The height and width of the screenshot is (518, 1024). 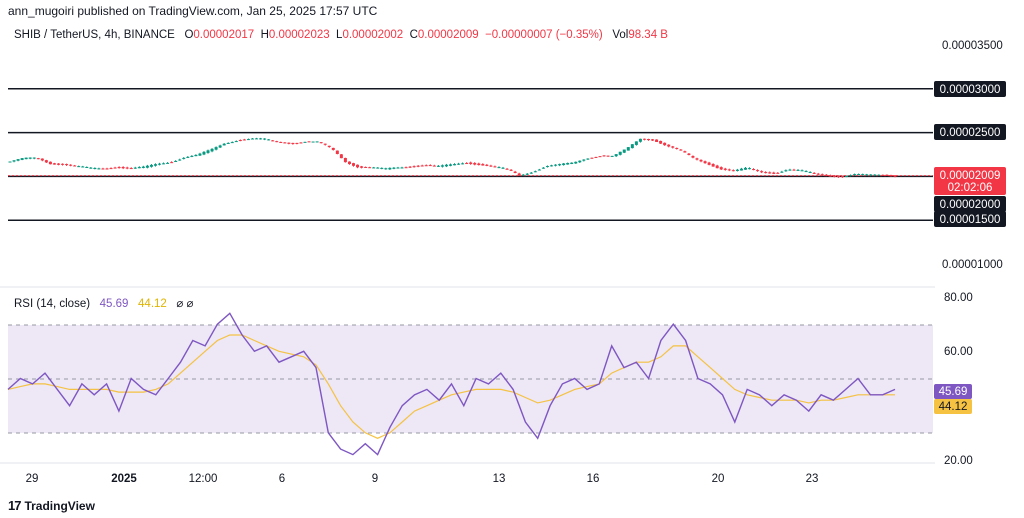 What do you see at coordinates (124, 479) in the screenshot?
I see `time-tick-2025: 2025` at bounding box center [124, 479].